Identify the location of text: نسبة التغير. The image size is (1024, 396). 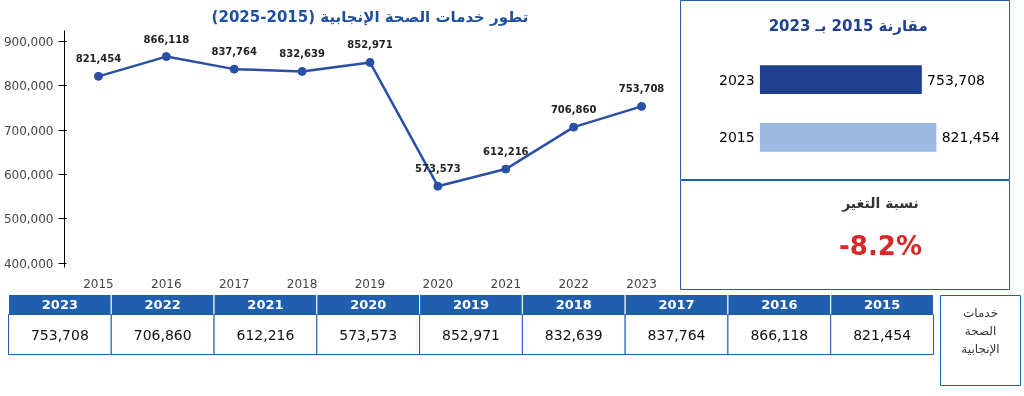
(880, 203).